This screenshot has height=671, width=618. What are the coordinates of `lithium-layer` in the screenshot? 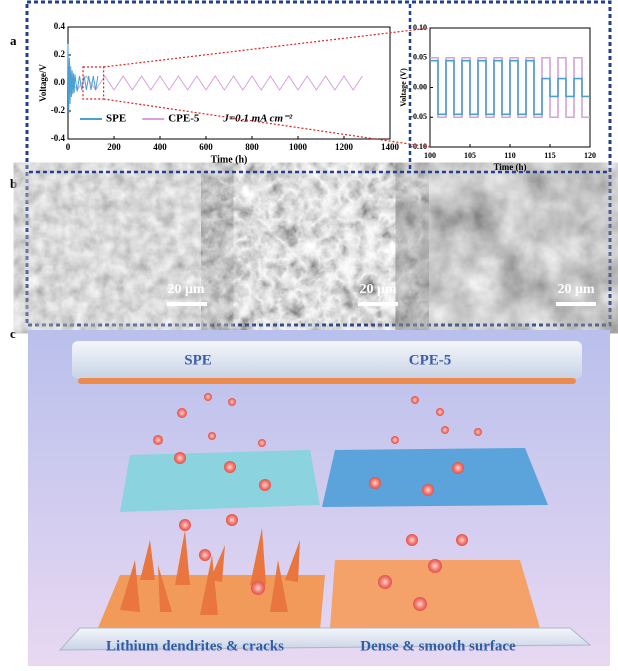 It's located at (327, 381).